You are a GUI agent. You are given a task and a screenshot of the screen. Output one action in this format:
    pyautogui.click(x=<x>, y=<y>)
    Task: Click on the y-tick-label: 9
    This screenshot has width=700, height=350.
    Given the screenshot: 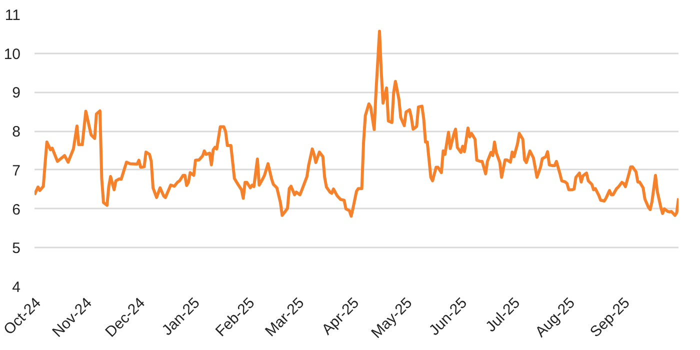 What is the action you would take?
    pyautogui.click(x=16, y=93)
    